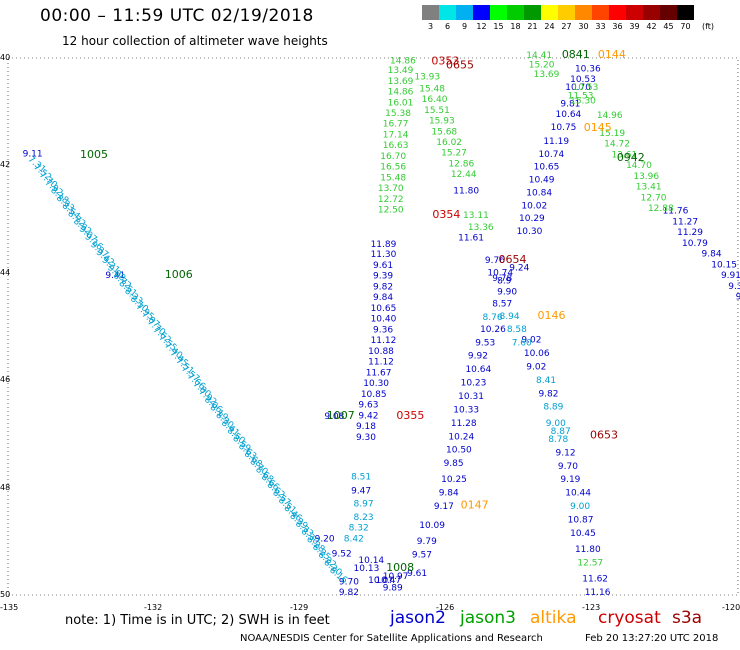  What do you see at coordinates (502, 305) in the screenshot?
I see `swh-label: 8.57` at bounding box center [502, 305].